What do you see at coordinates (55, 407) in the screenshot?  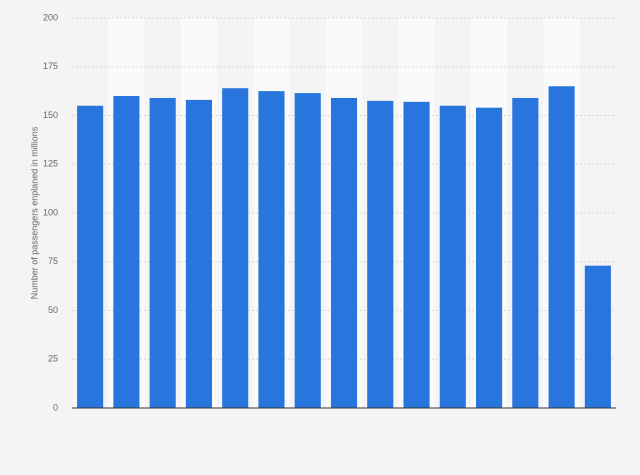 I see `y-tick-label: 0` at bounding box center [55, 407].